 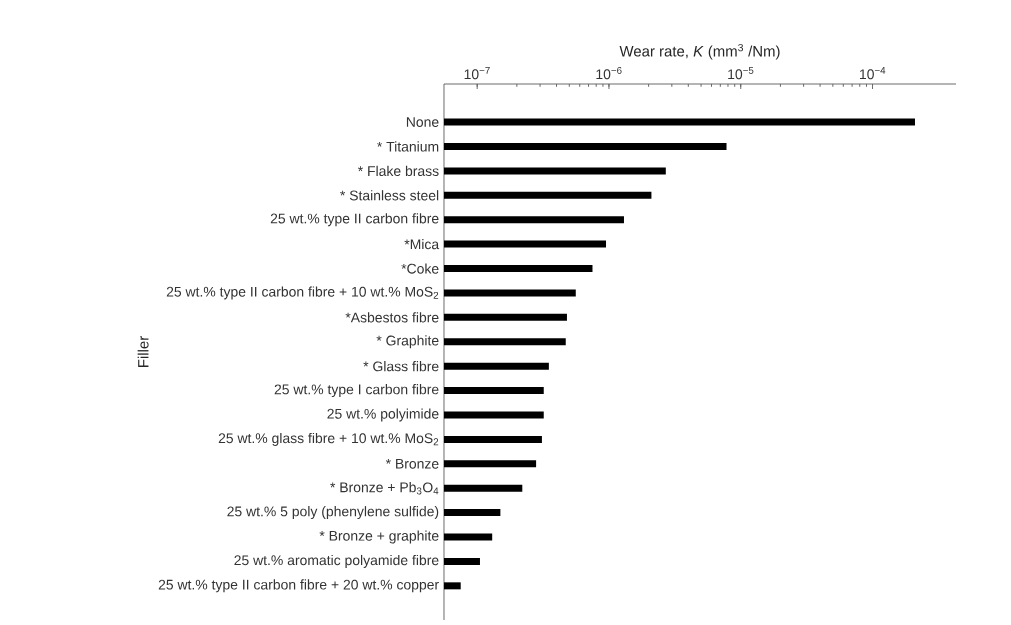 What do you see at coordinates (302, 293) in the screenshot?
I see `y-tick-label: 25 wt.% type II carbon fibre + 10 wt.% MoS$_{2}$` at bounding box center [302, 293].